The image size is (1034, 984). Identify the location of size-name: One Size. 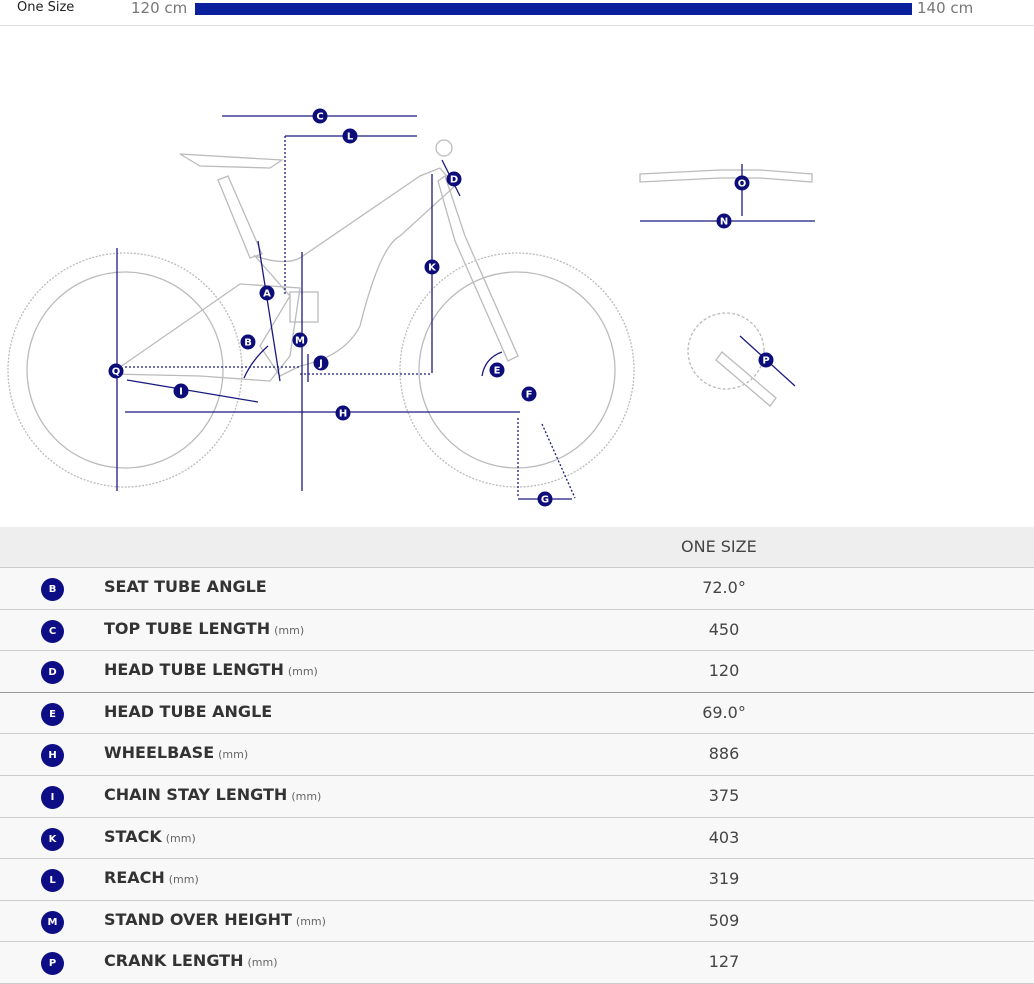
(46, 7).